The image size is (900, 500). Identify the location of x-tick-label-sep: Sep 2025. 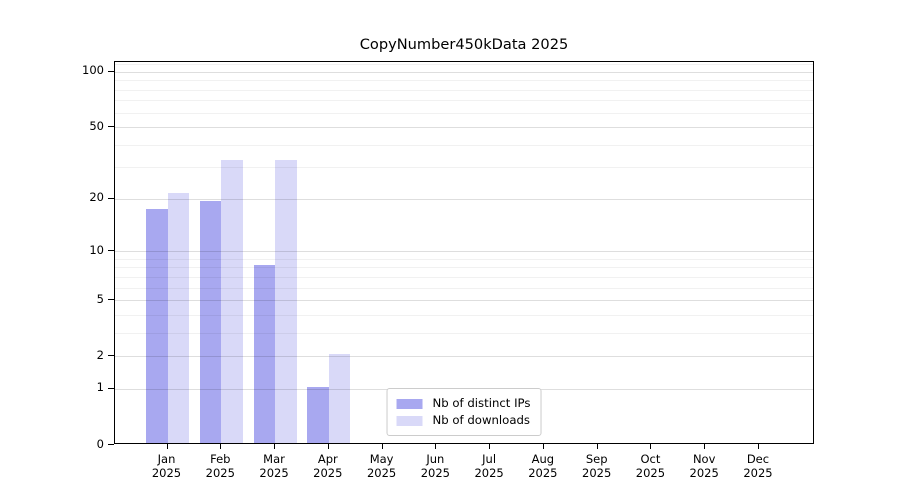
(597, 466).